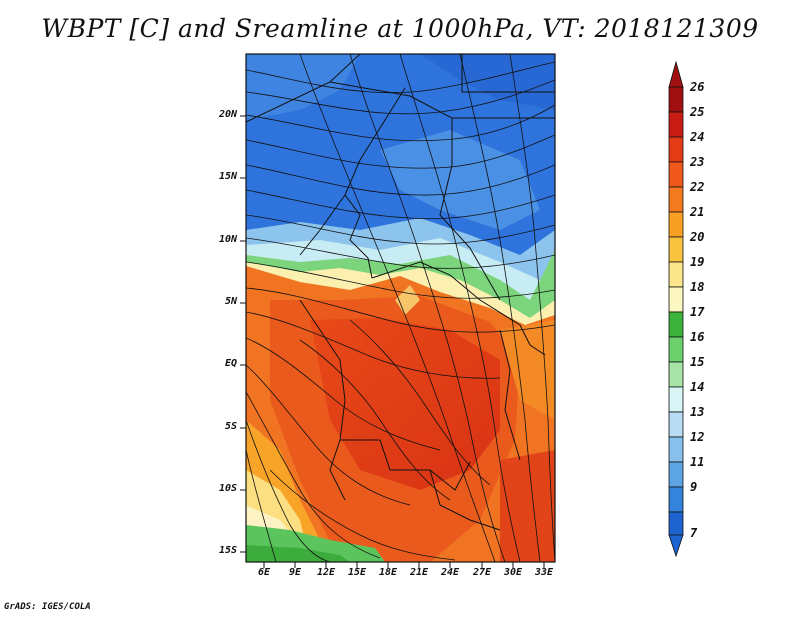  What do you see at coordinates (513, 572) in the screenshot?
I see `lon-label: 30E` at bounding box center [513, 572].